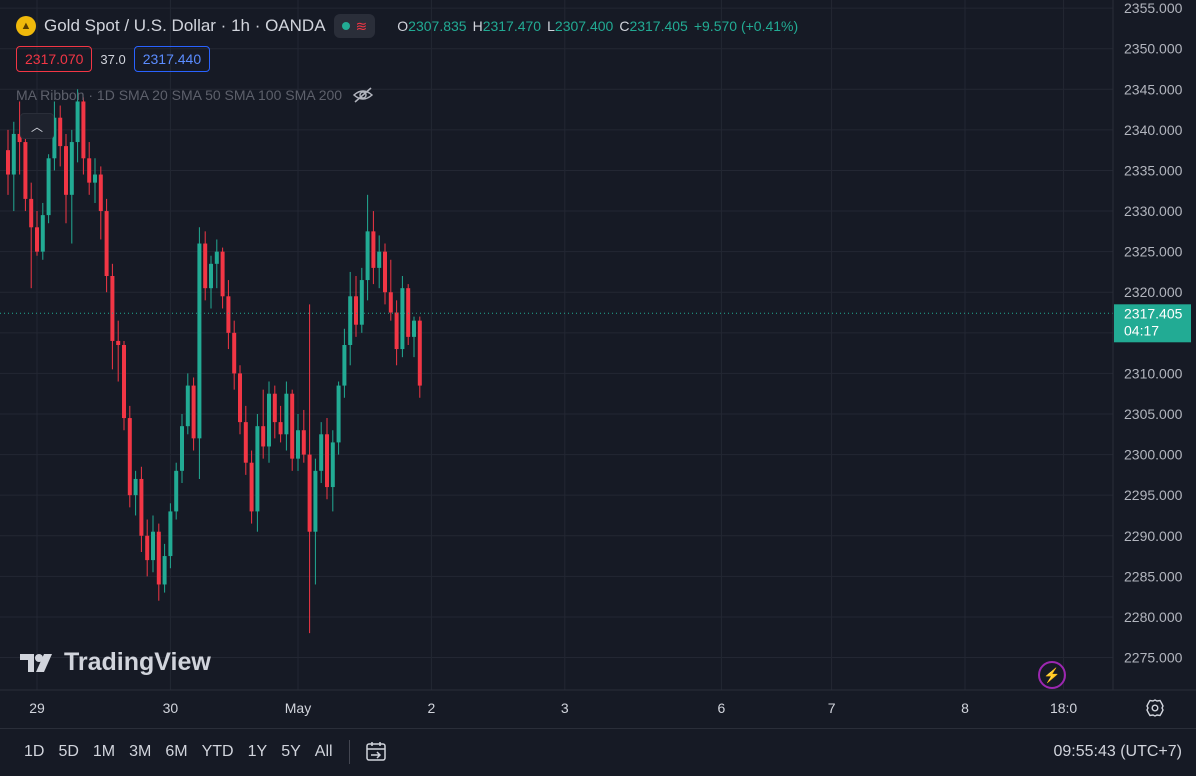  Describe the element at coordinates (37, 126) in the screenshot. I see `collapse-legend-button: ︿` at that location.